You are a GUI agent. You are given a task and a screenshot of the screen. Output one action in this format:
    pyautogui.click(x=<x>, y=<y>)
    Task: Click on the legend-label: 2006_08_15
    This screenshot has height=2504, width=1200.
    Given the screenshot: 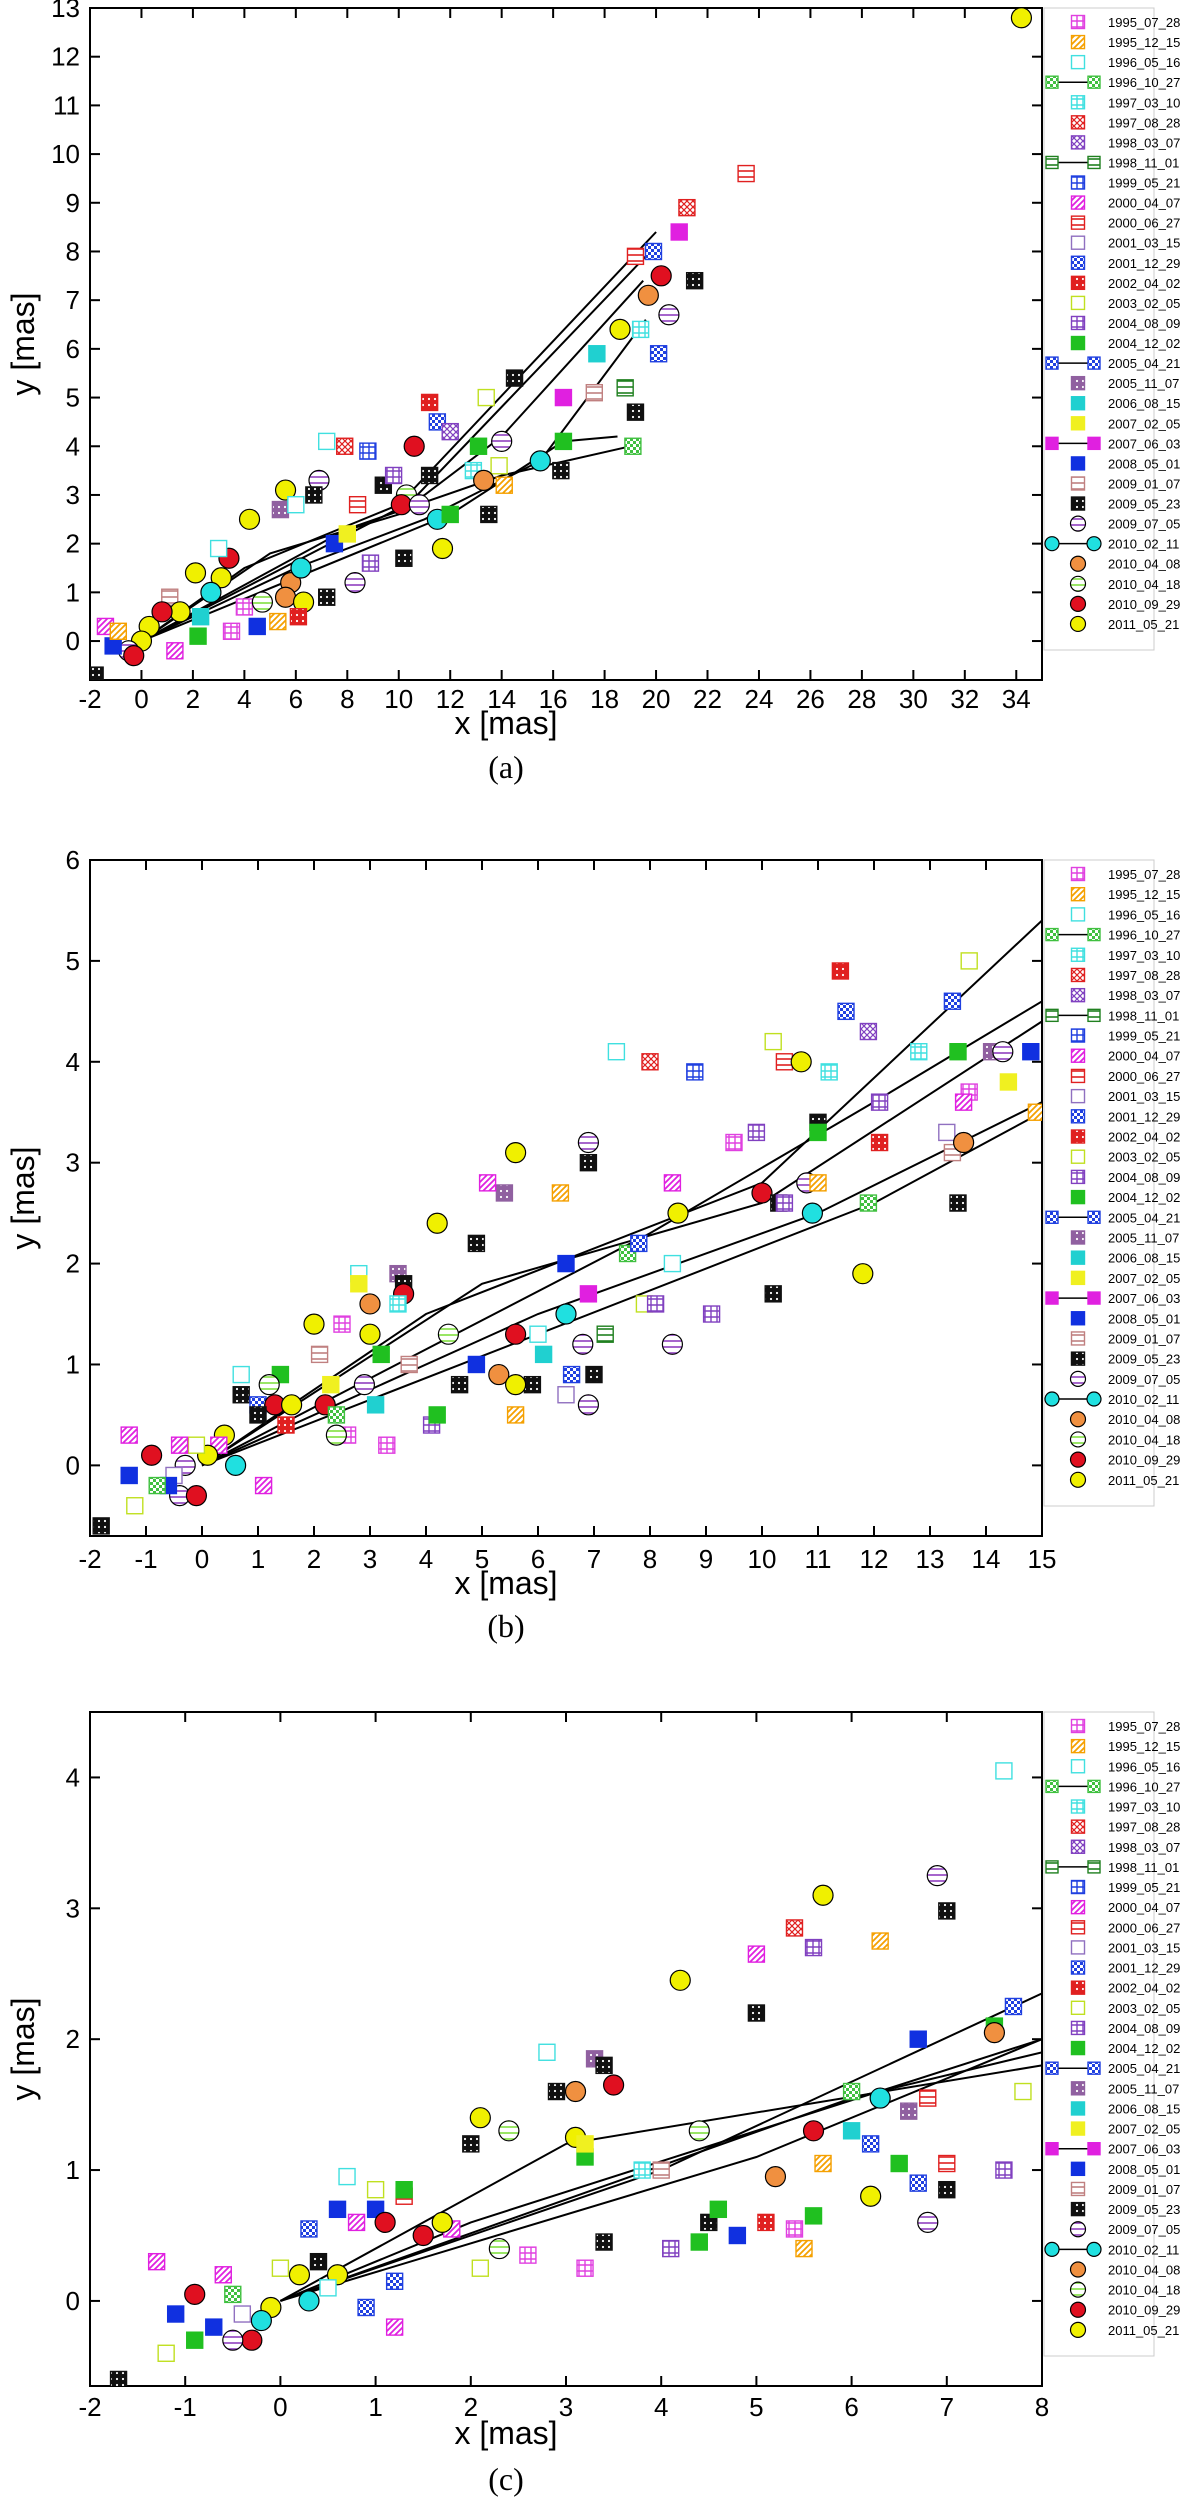 What is the action you would take?
    pyautogui.click(x=1144, y=403)
    